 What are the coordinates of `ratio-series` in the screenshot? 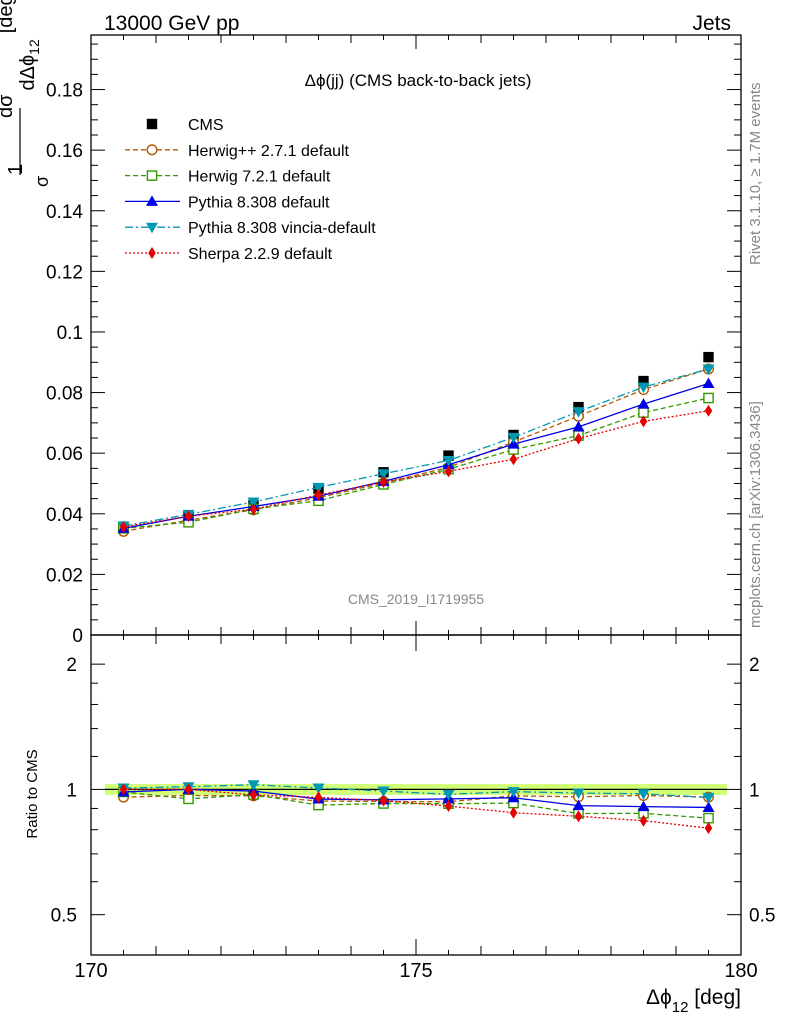 It's located at (416, 807).